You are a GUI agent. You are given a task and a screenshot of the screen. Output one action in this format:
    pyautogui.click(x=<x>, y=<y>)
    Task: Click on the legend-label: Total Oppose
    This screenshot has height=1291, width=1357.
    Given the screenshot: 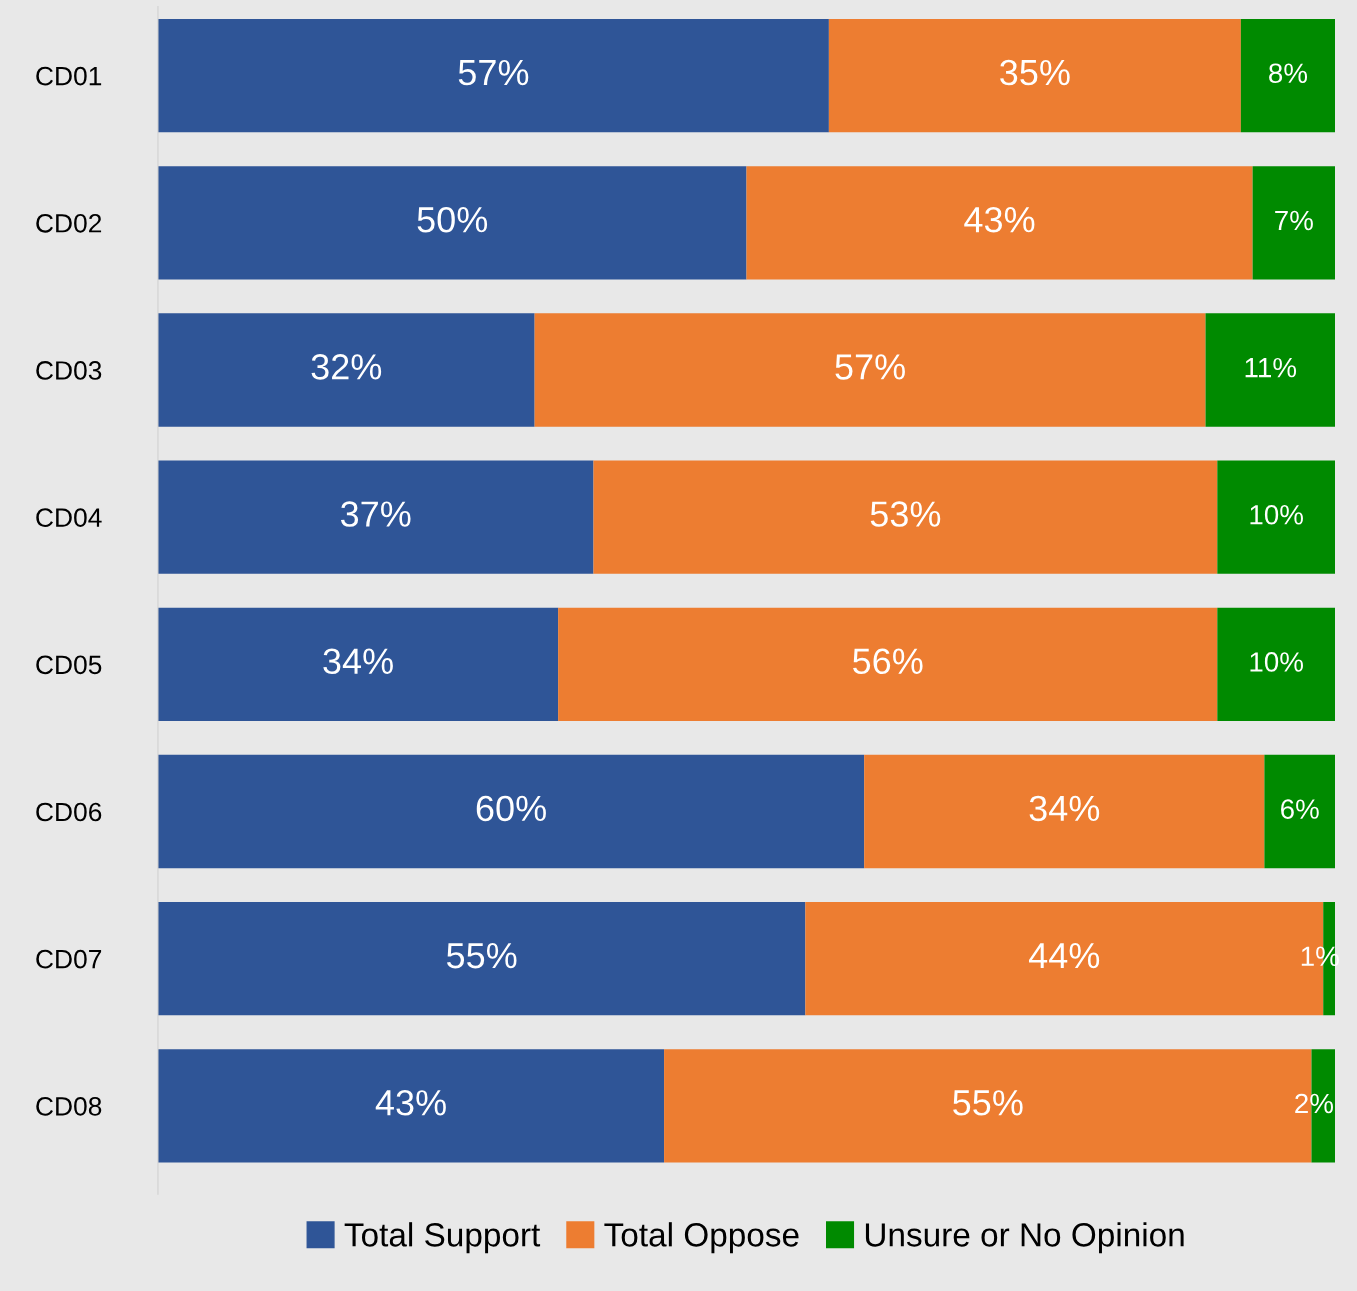 What is the action you would take?
    pyautogui.click(x=701, y=1238)
    